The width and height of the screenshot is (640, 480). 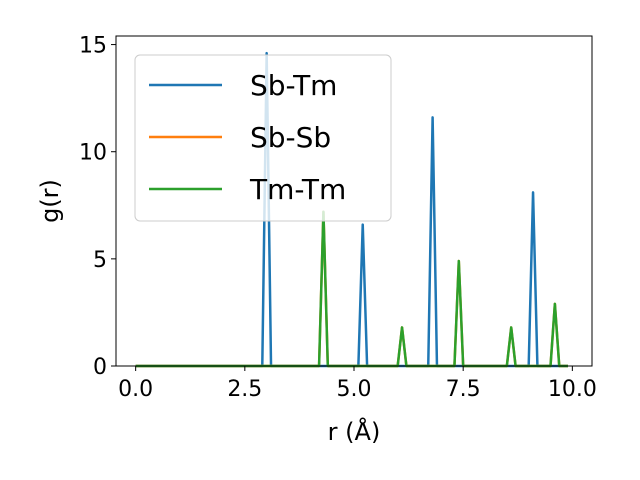 What do you see at coordinates (572, 389) in the screenshot?
I see `x-tick-label: 10.0` at bounding box center [572, 389].